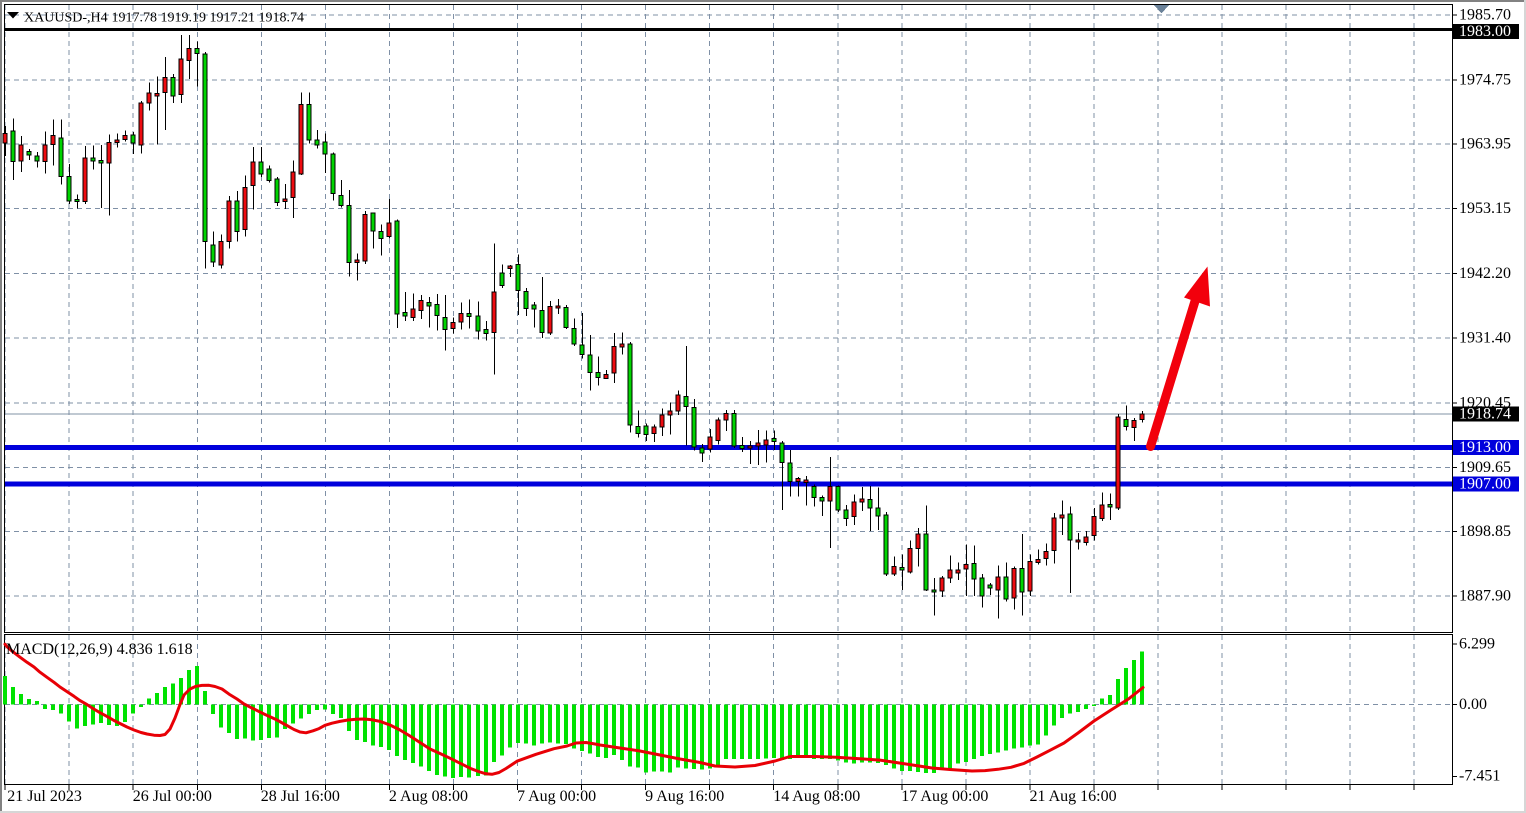  I want to click on svg-text: 7 Aug 00:00, so click(556, 796).